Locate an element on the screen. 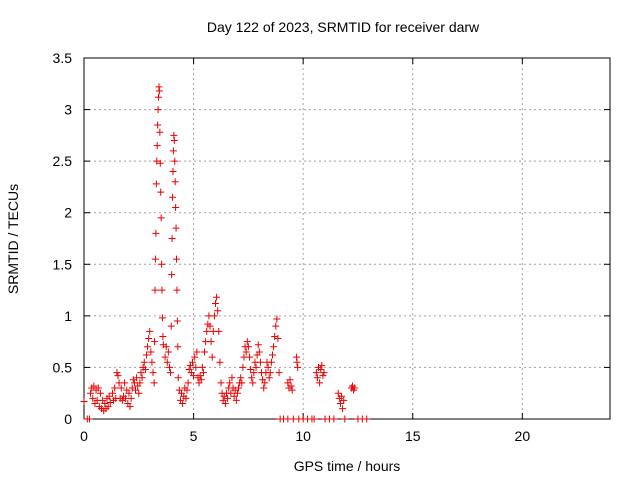  y-tick-label: 3.5 is located at coordinates (63, 58).